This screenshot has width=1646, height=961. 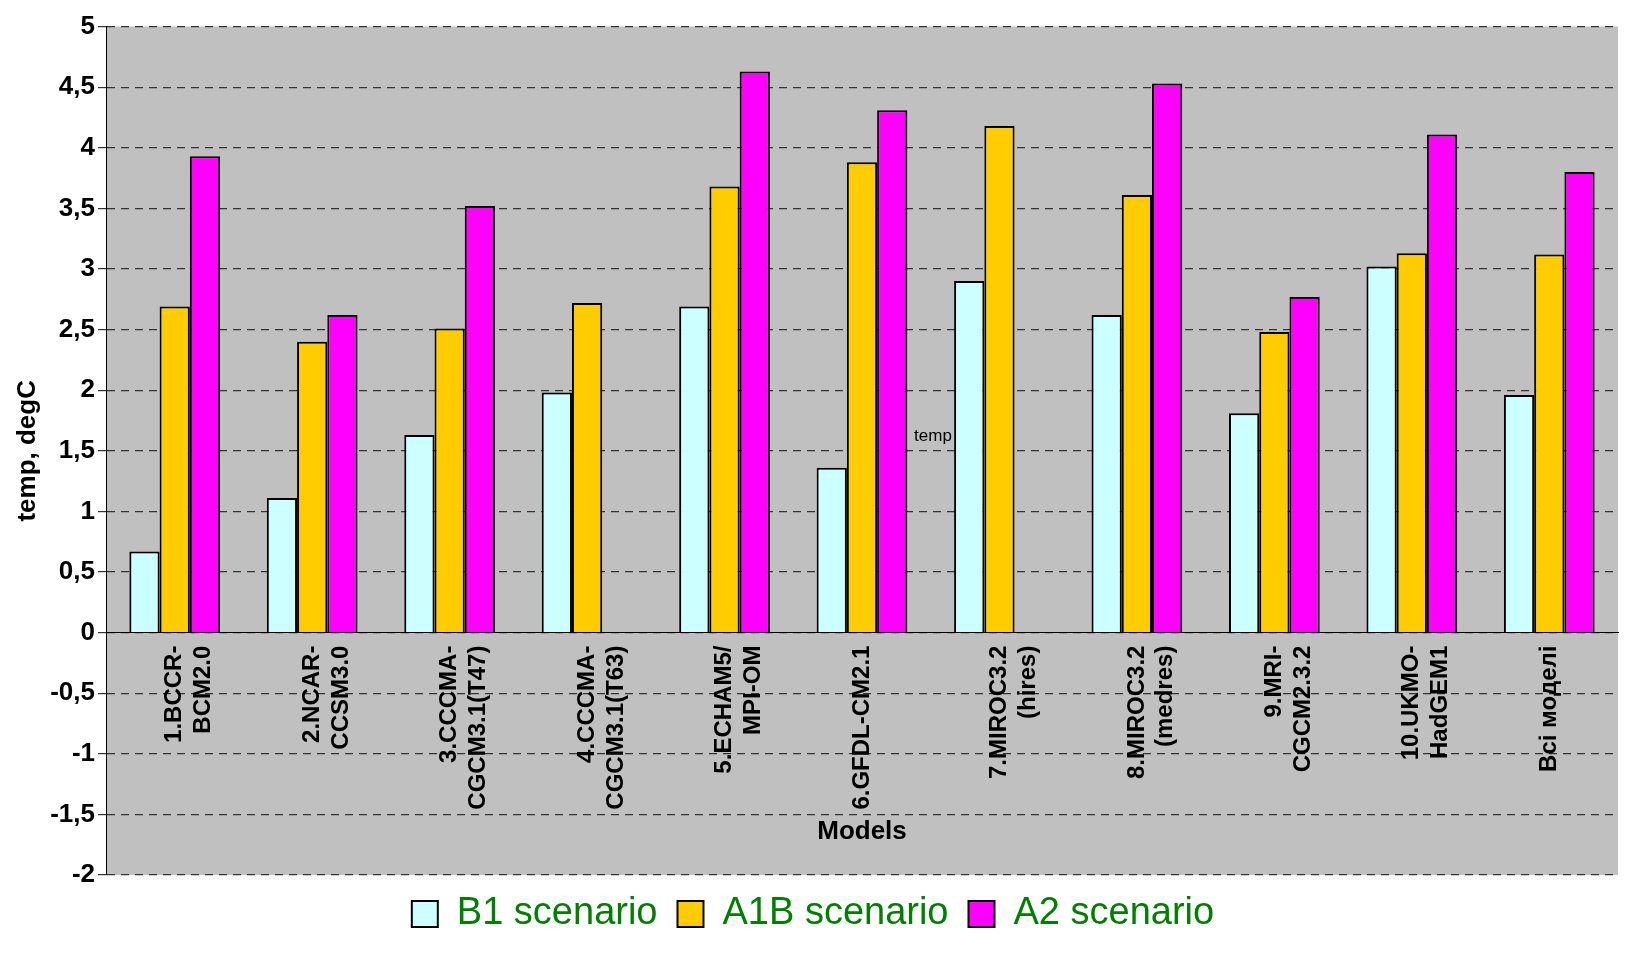 What do you see at coordinates (72, 691) in the screenshot?
I see `y-tick-label: -0,5` at bounding box center [72, 691].